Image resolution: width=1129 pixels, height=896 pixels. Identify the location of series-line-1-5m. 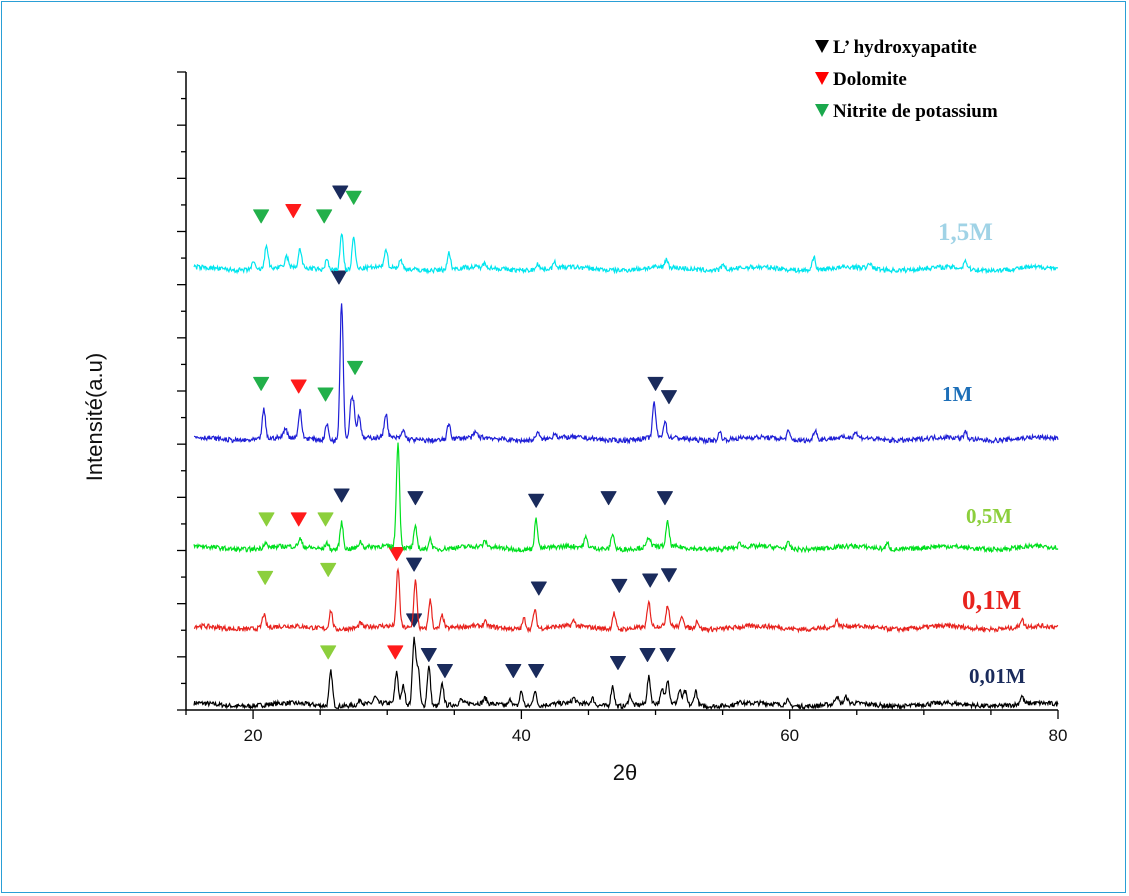
(626, 254).